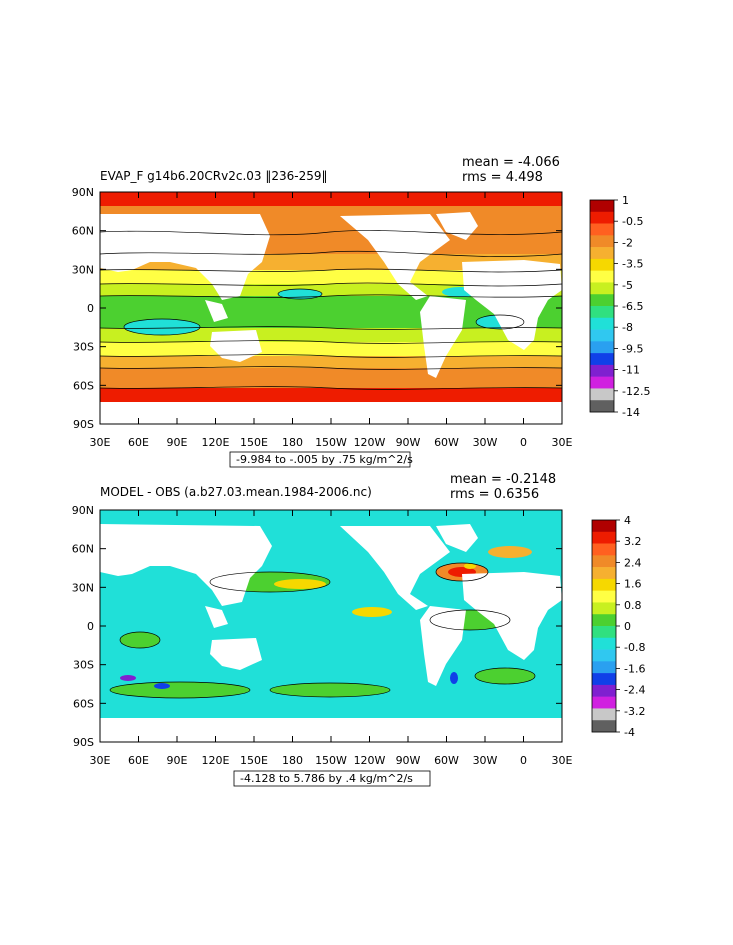 The width and height of the screenshot is (733, 945). Describe the element at coordinates (618, 626) in the screenshot. I see `panel-2-colorbar: 4 3.2 2.4 1.6 0.8 0 -0.8 -1.6 -2.4 -3.2 -4` at that location.